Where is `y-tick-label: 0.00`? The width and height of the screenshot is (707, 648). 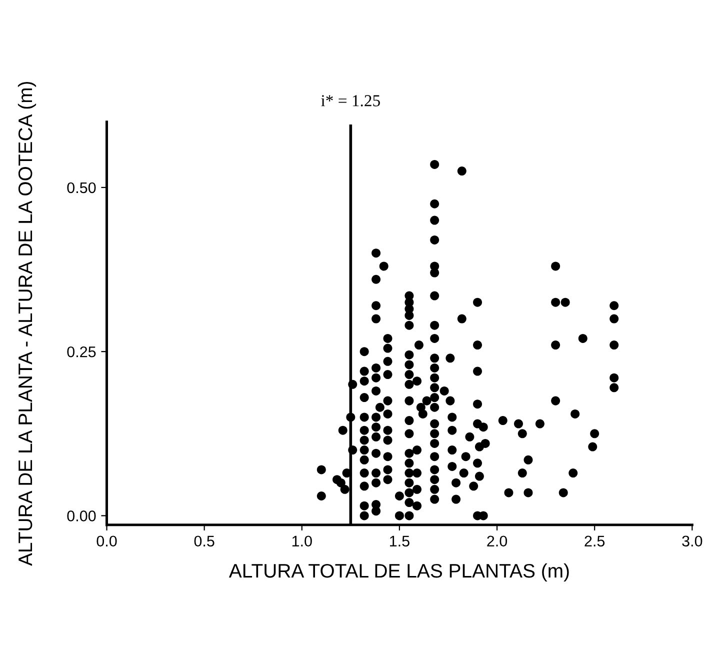 y-tick-label: 0.00 is located at coordinates (81, 516).